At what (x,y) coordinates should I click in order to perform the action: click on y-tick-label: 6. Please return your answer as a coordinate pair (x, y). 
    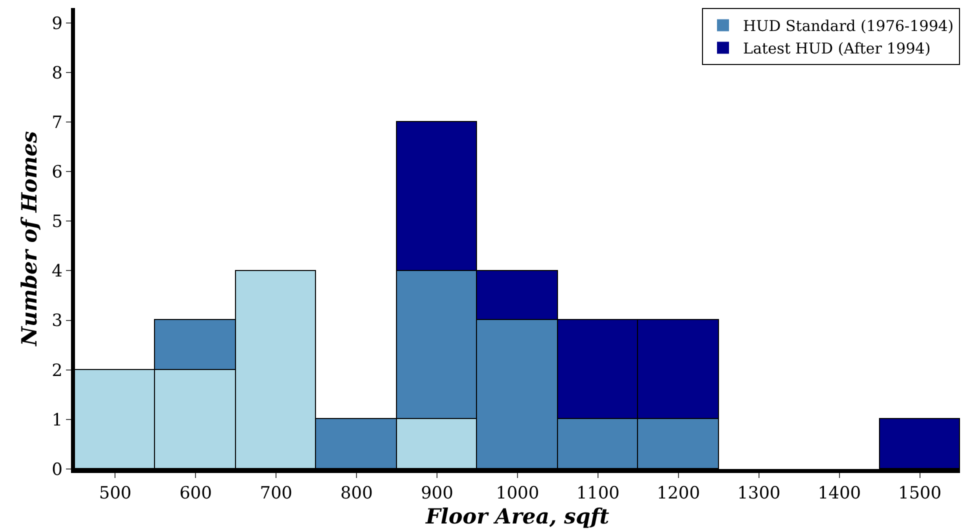
    Looking at the image, I should click on (57, 172).